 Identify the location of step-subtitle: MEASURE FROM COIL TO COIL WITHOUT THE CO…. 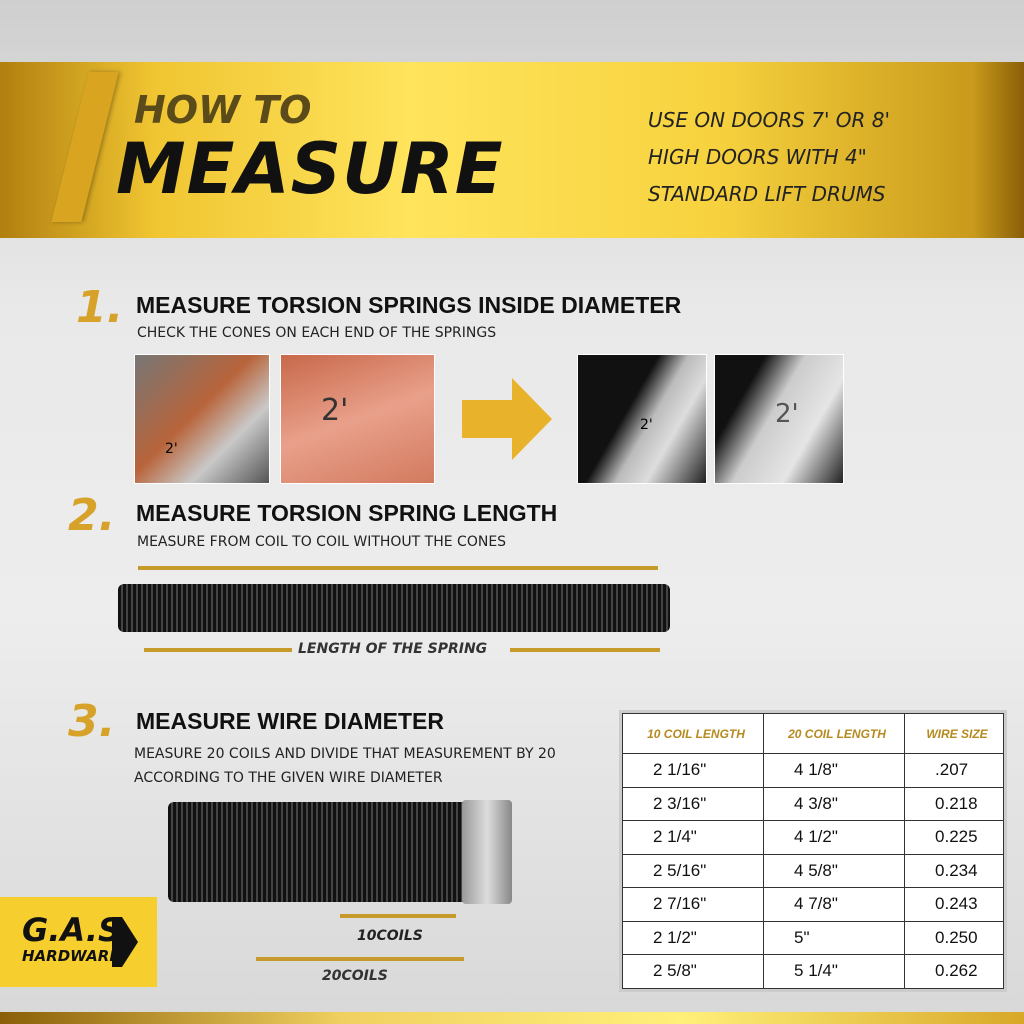
(322, 542).